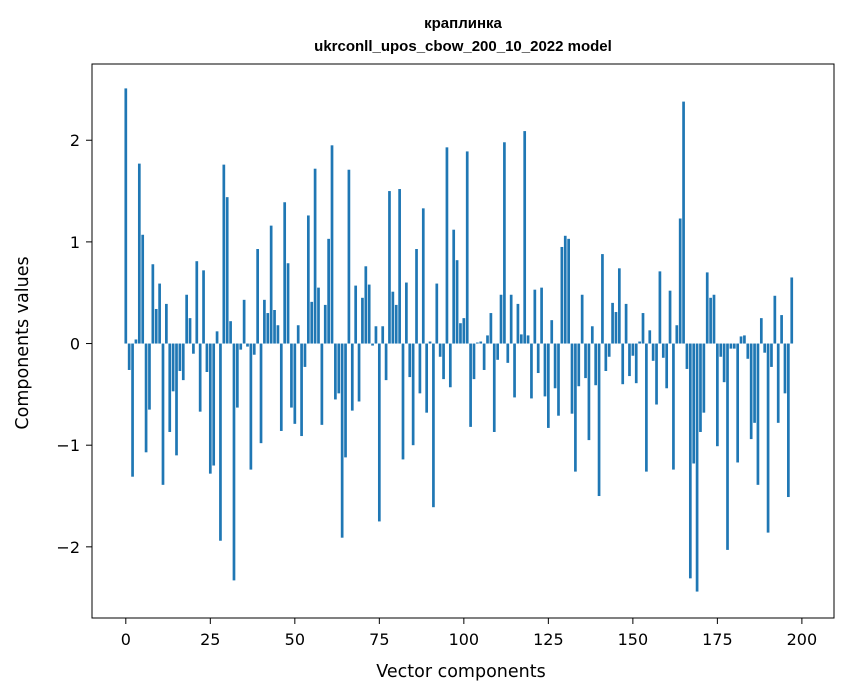 This screenshot has height=696, width=847. What do you see at coordinates (379, 639) in the screenshot?
I see `x-tick-label-75: 75` at bounding box center [379, 639].